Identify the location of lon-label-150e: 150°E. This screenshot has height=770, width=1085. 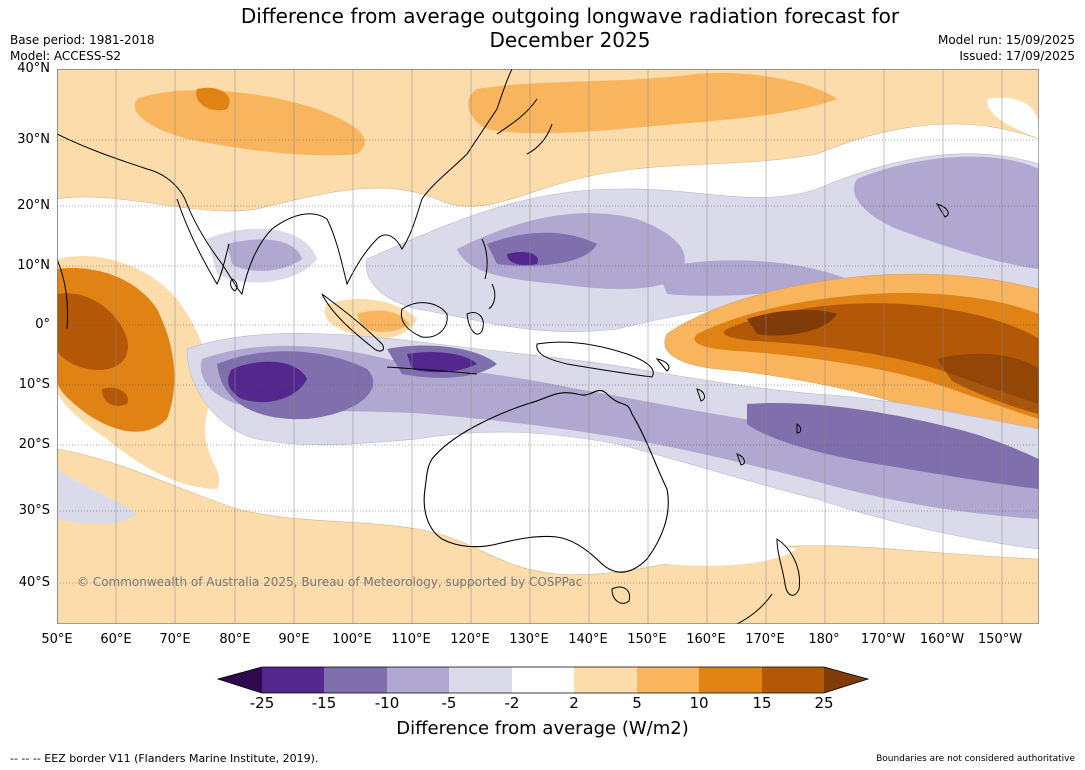
(647, 639).